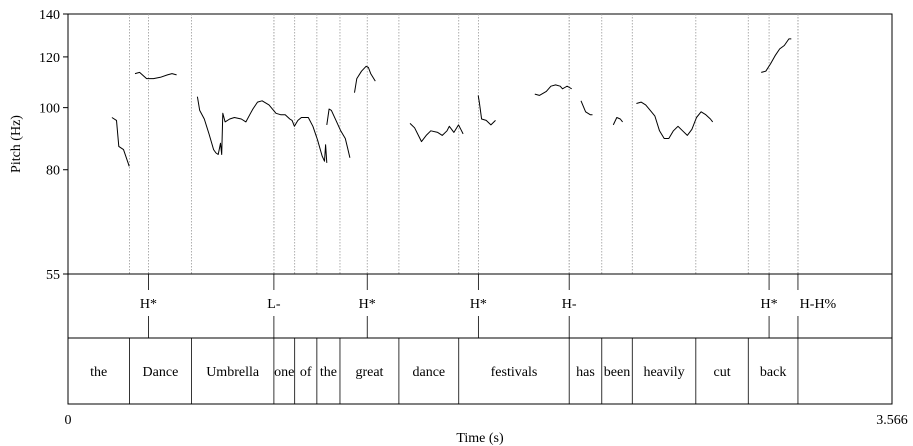 The image size is (913, 446). I want to click on word-label: festivals, so click(514, 372).